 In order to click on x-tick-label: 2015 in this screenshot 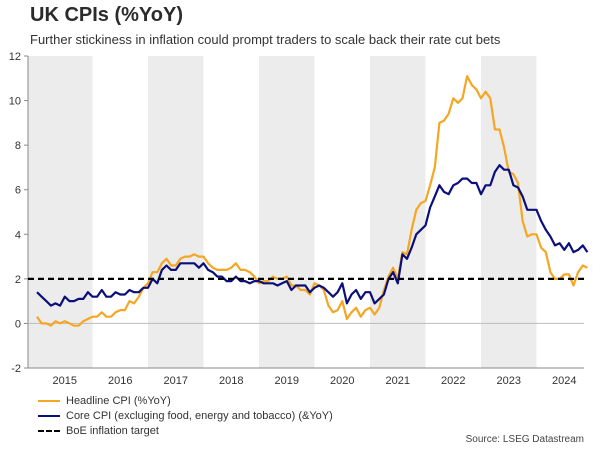, I will do `click(65, 381)`.